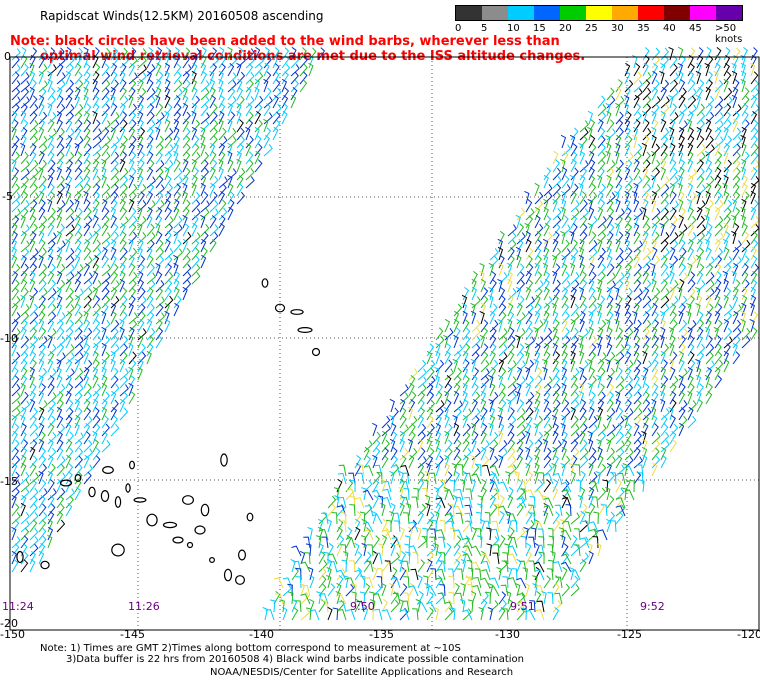 The image size is (760, 688). I want to click on colorbar-label: 10, so click(513, 28).